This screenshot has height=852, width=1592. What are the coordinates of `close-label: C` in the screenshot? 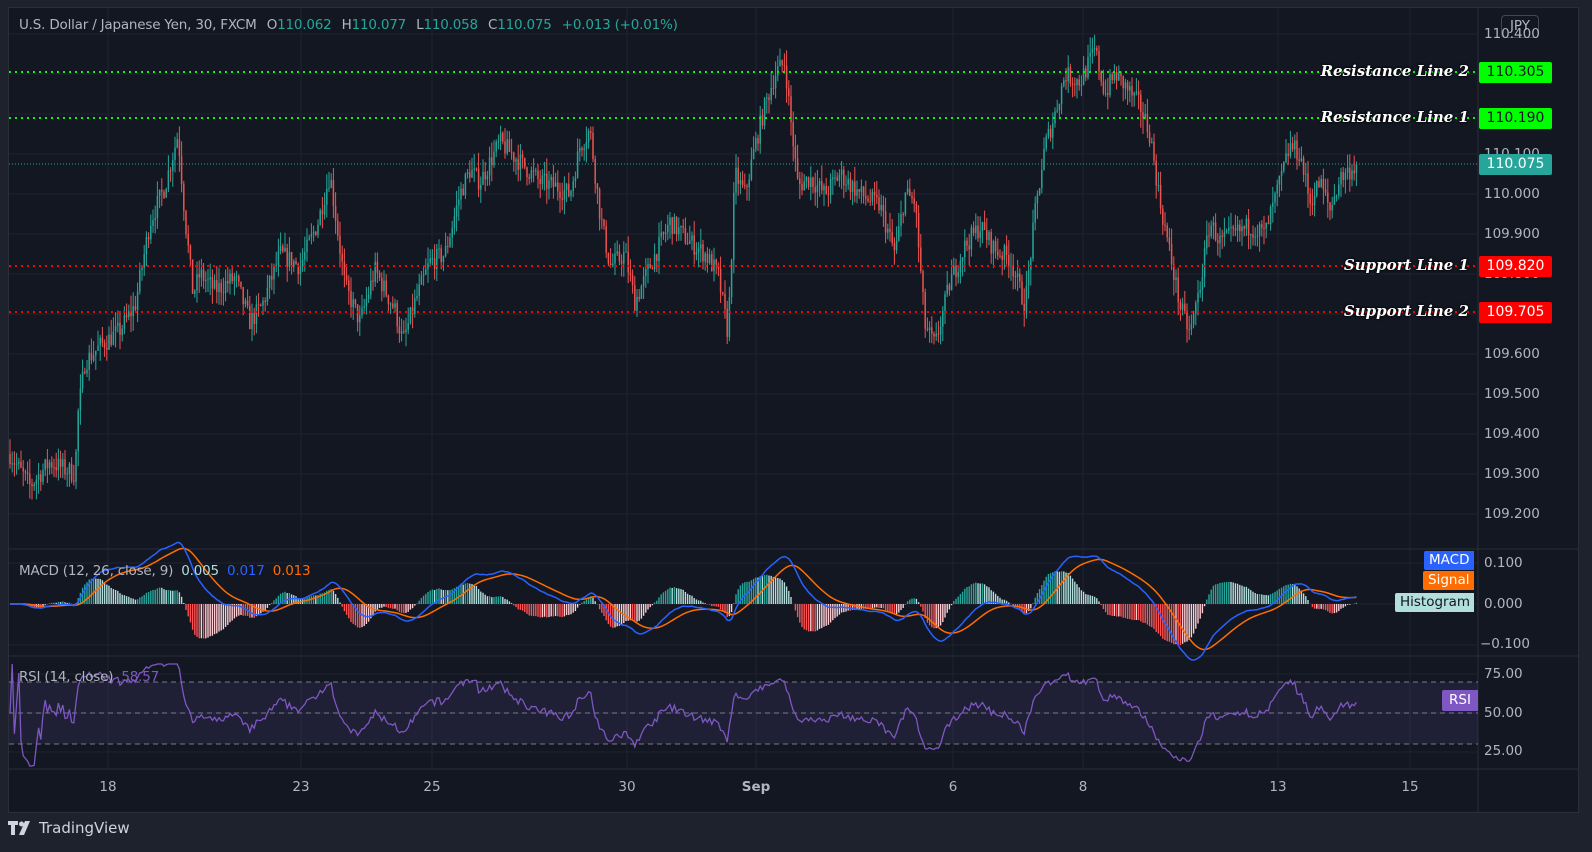 It's located at (493, 25).